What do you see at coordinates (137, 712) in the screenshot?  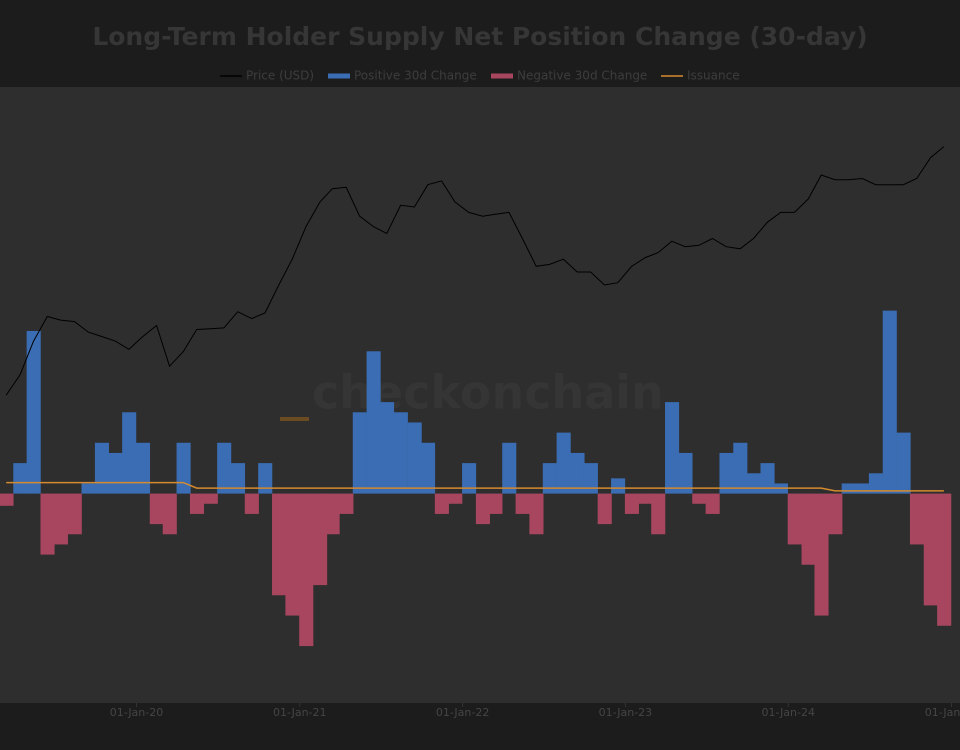 I see `x-tick-label: 01-Jan-20` at bounding box center [137, 712].